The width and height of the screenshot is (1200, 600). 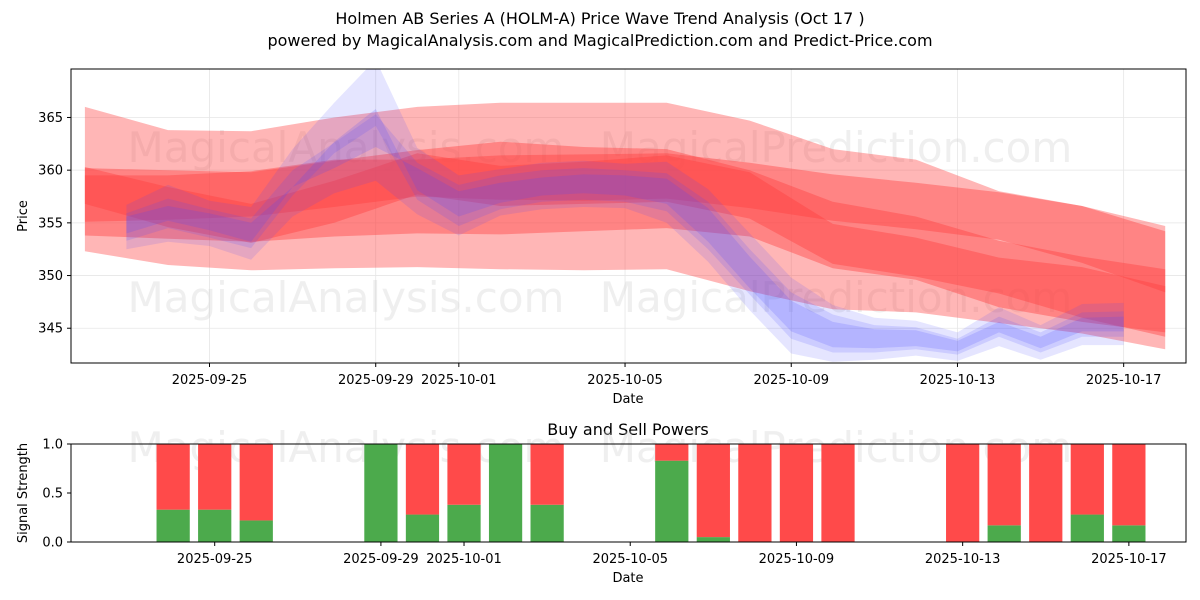 I want to click on watermark-analysis-mid: MagicalAnalysis.com, so click(x=346, y=297).